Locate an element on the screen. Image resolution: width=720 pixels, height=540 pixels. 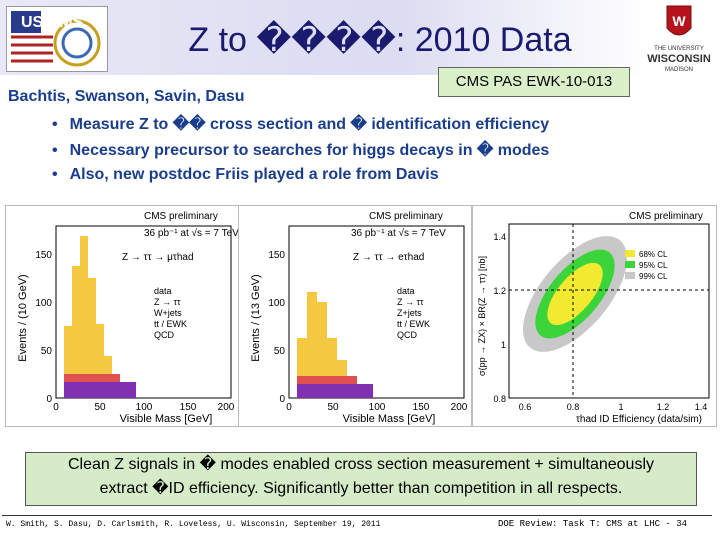
plot-etau-channel: Z → ττ → eτhad is located at coordinates (388, 257).